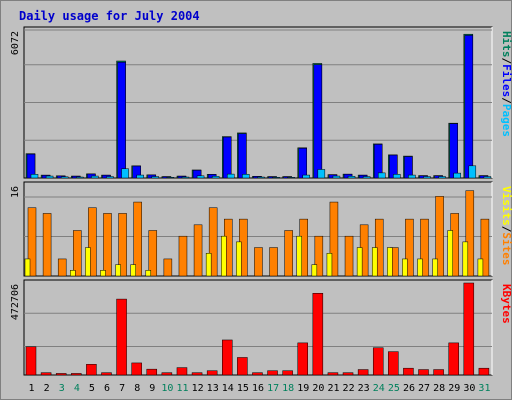  Describe the element at coordinates (107, 388) in the screenshot. I see `x-tick-label: 6` at that location.